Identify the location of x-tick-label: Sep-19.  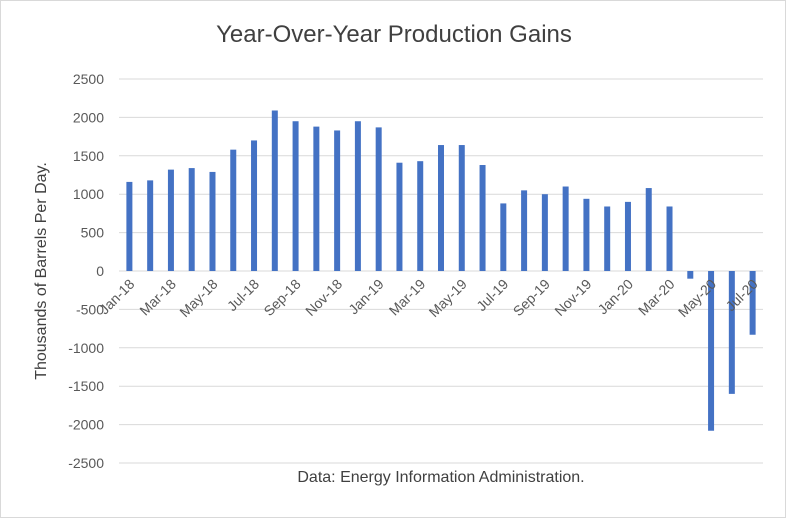
(531, 297).